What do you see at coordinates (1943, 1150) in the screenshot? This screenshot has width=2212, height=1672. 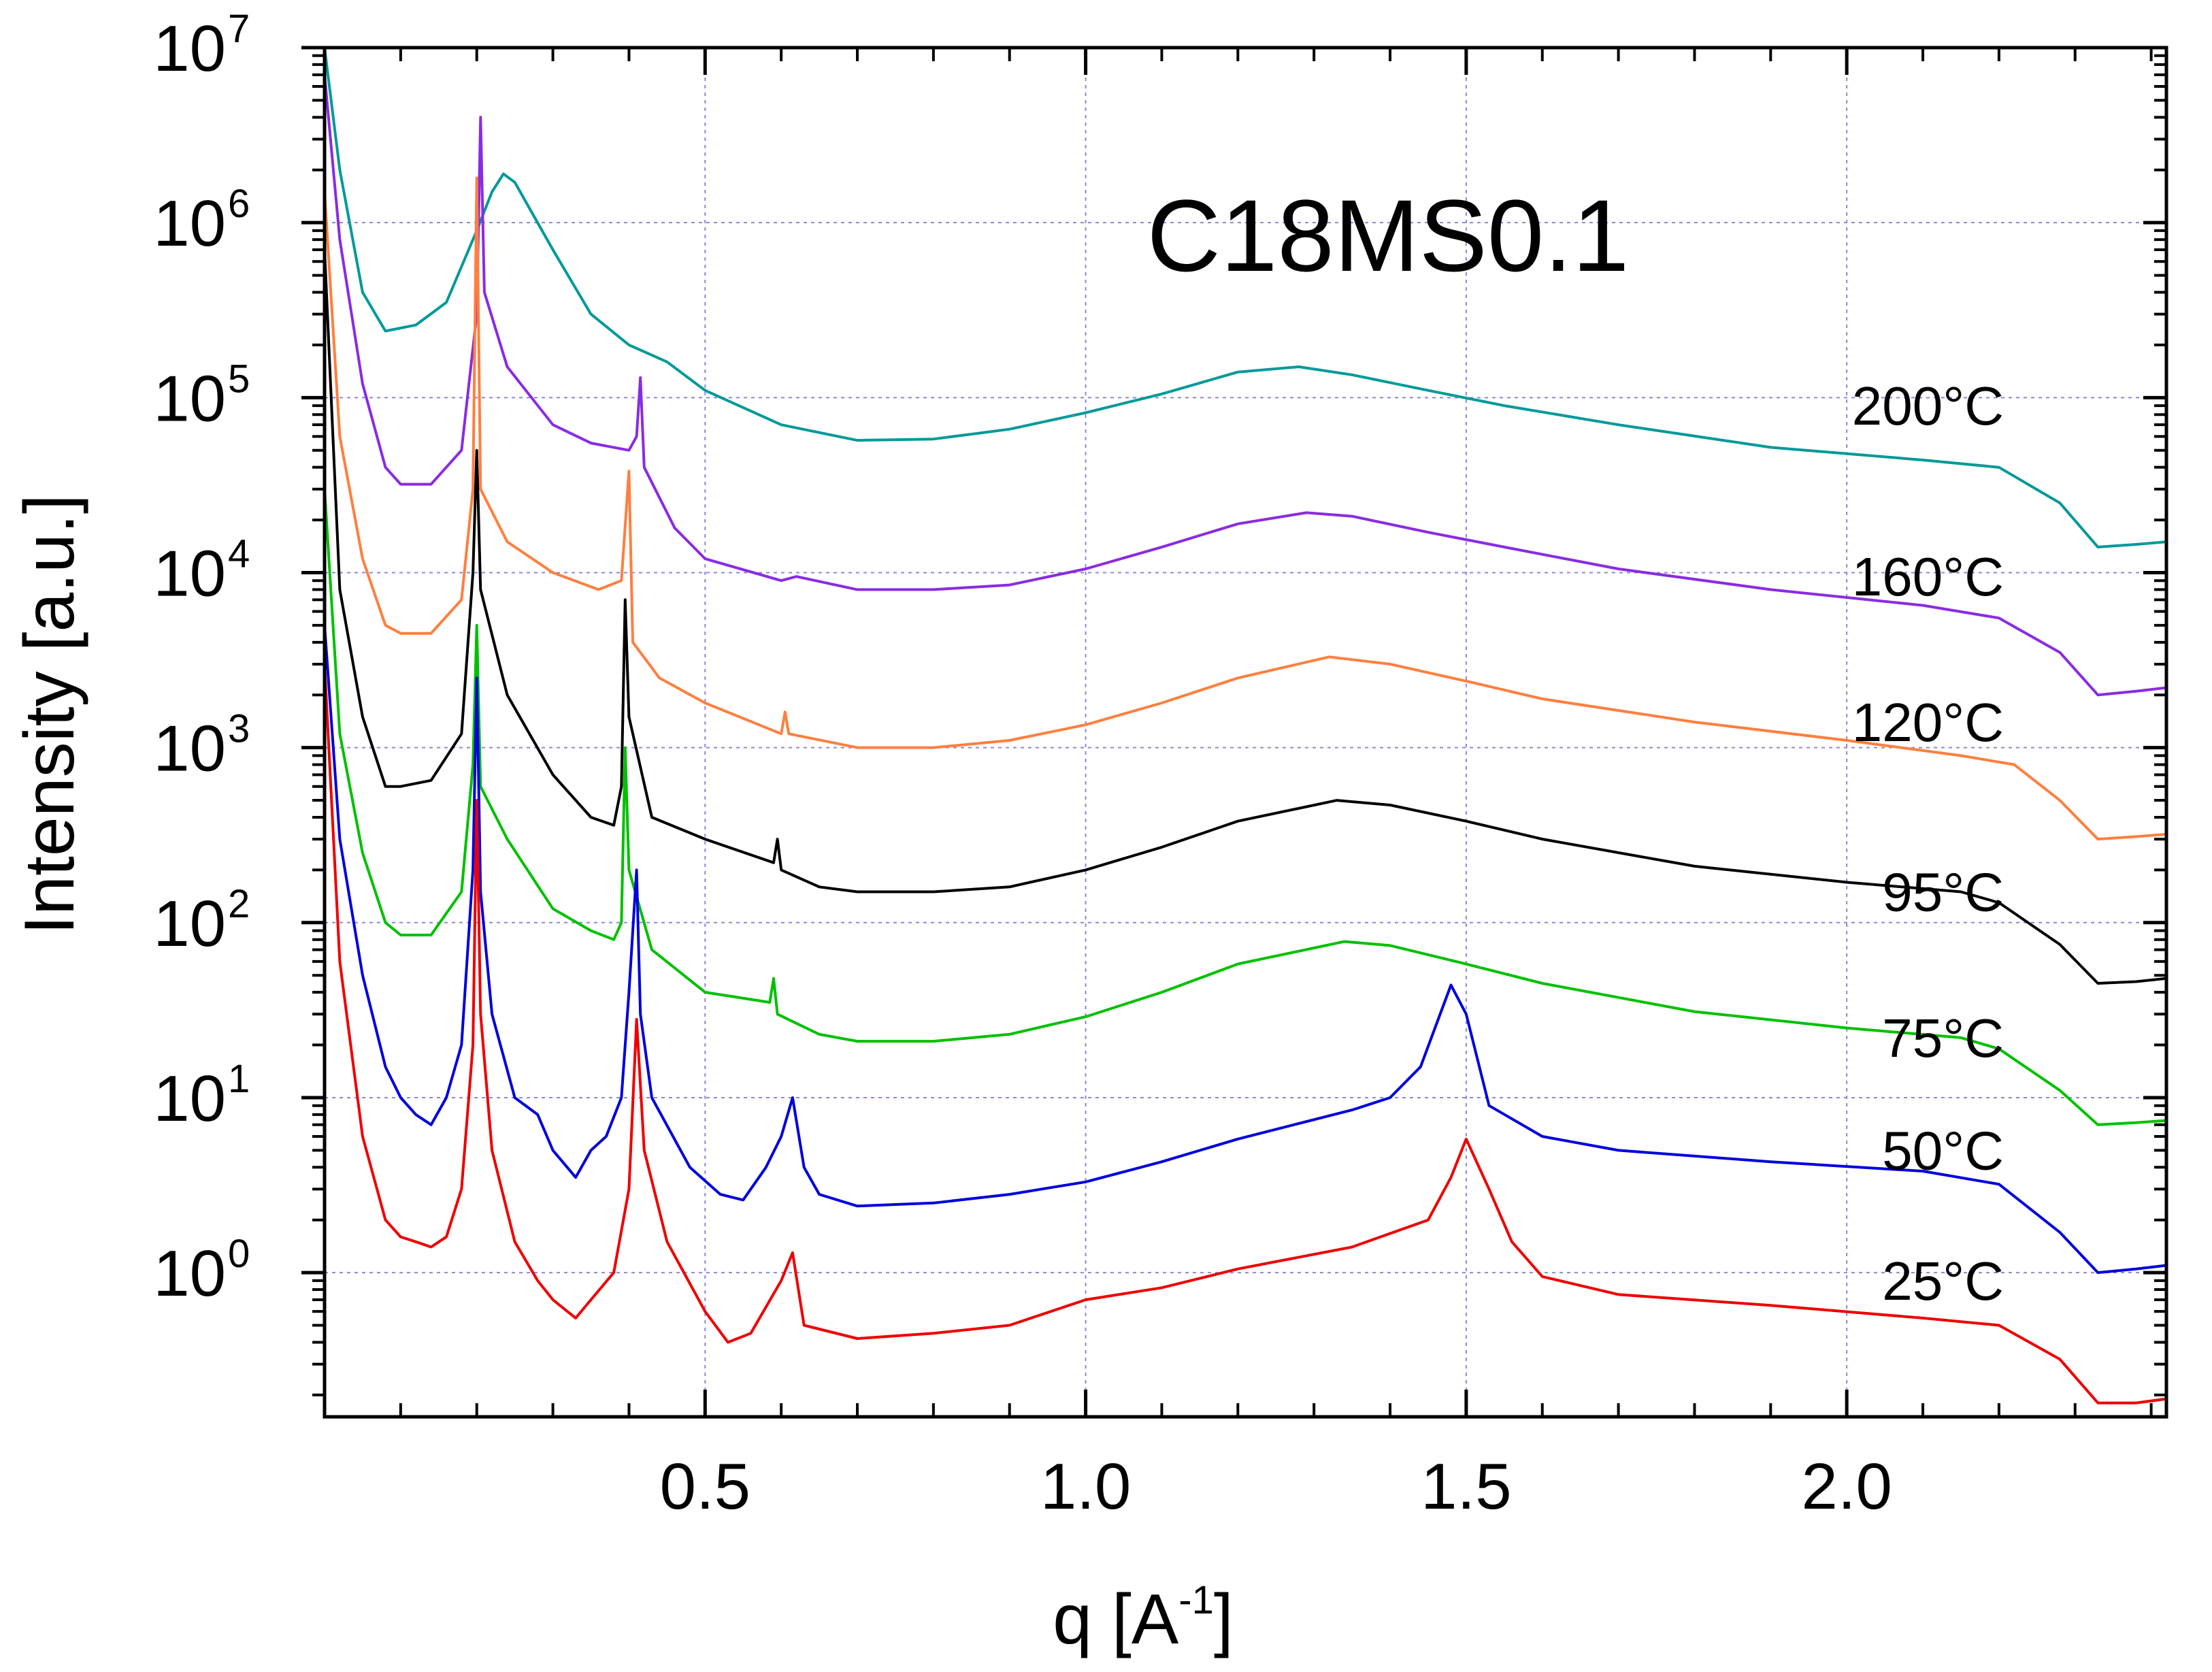 I see `series-label: 50°C` at bounding box center [1943, 1150].